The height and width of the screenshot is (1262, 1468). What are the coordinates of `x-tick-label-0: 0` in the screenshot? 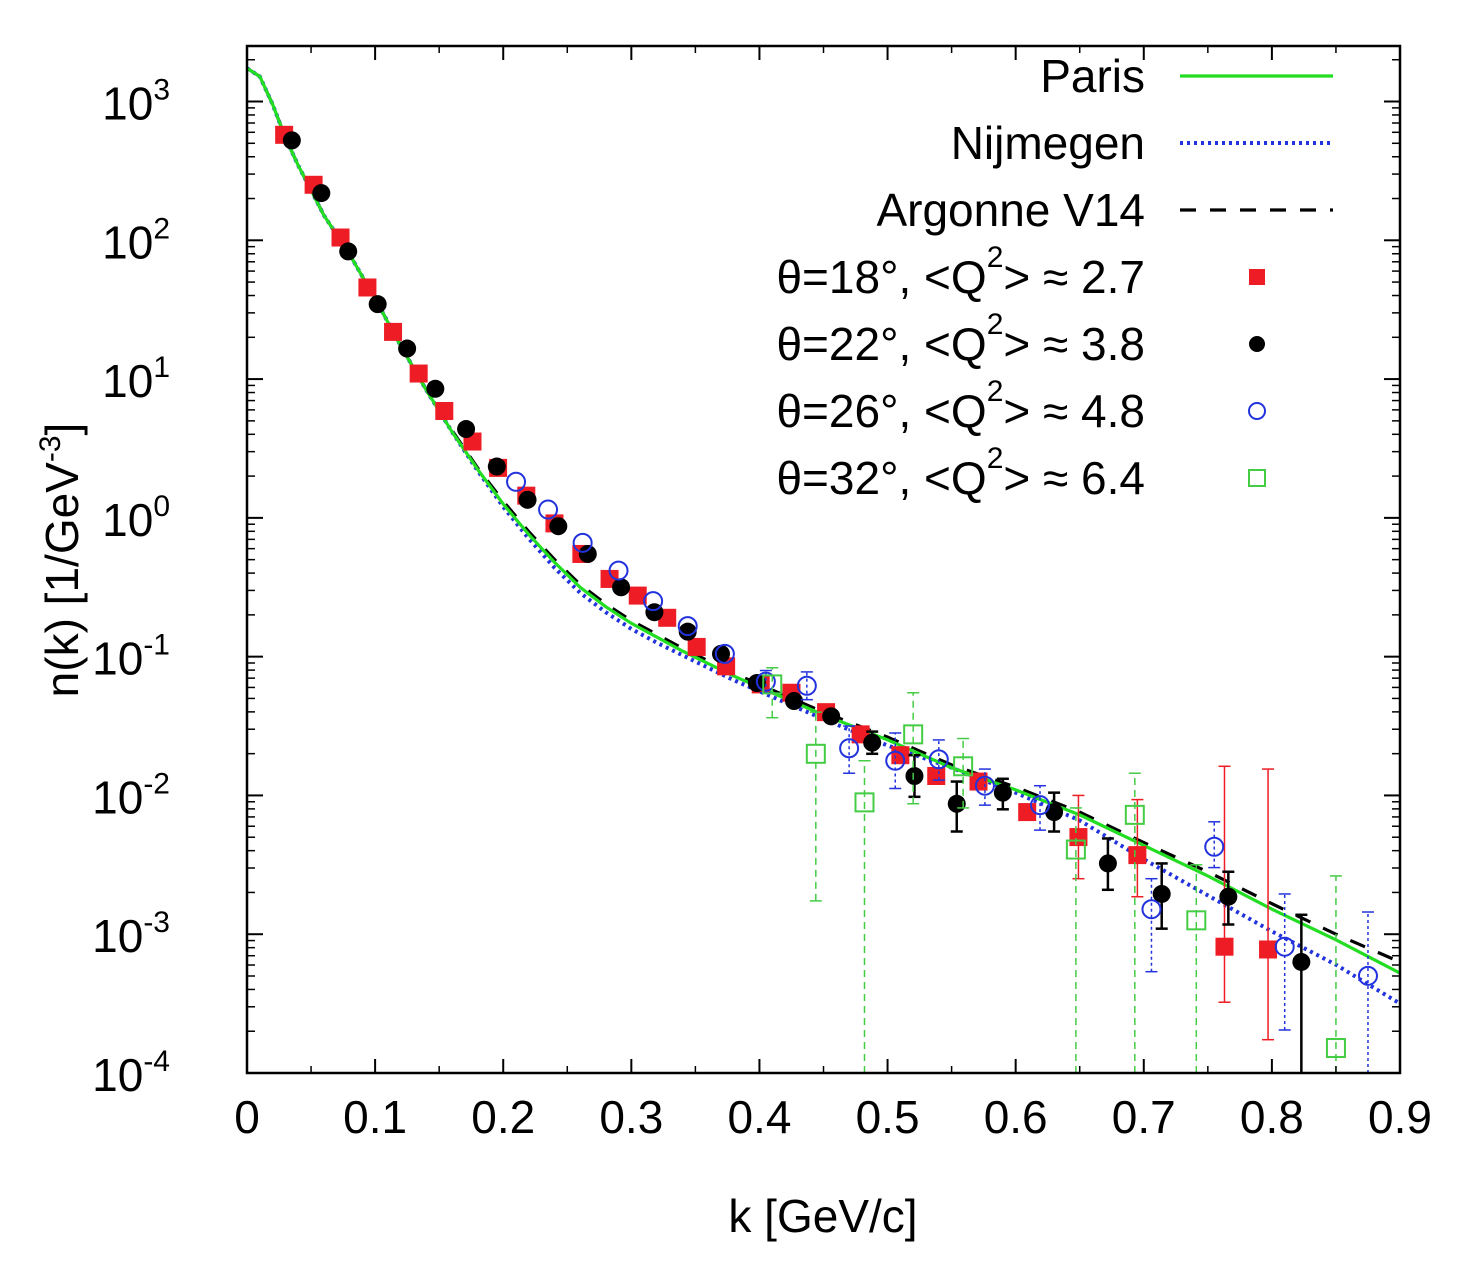 It's located at (247, 1117).